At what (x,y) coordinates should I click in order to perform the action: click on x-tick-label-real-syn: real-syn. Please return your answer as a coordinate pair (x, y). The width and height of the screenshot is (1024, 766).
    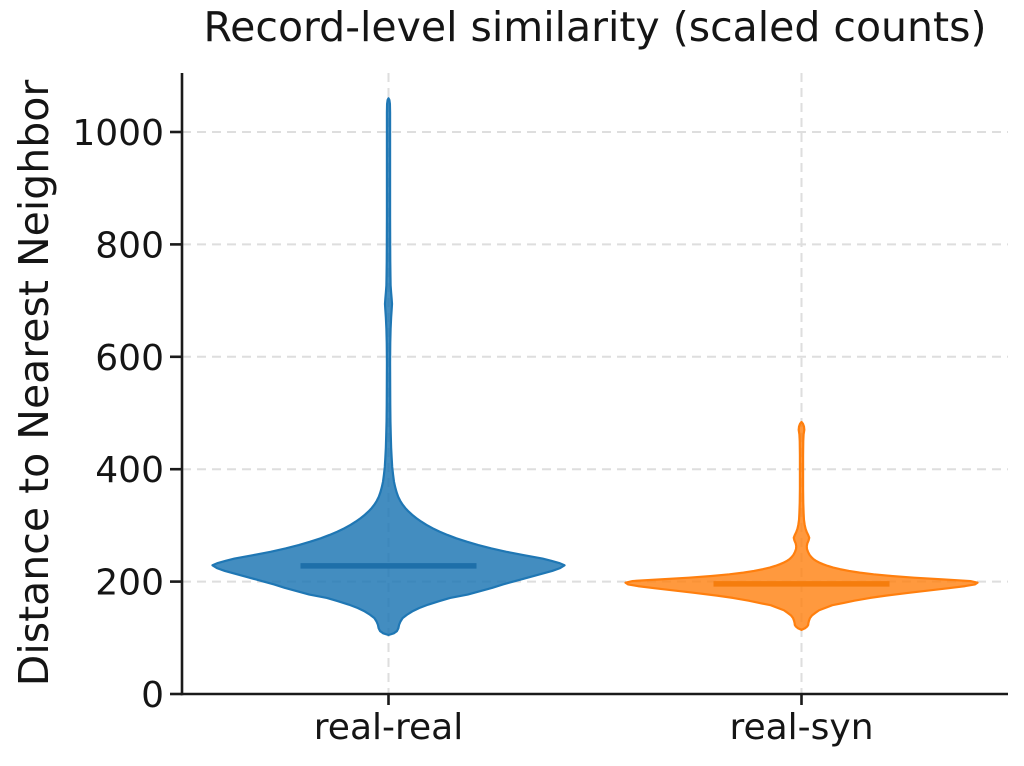
    Looking at the image, I should click on (801, 727).